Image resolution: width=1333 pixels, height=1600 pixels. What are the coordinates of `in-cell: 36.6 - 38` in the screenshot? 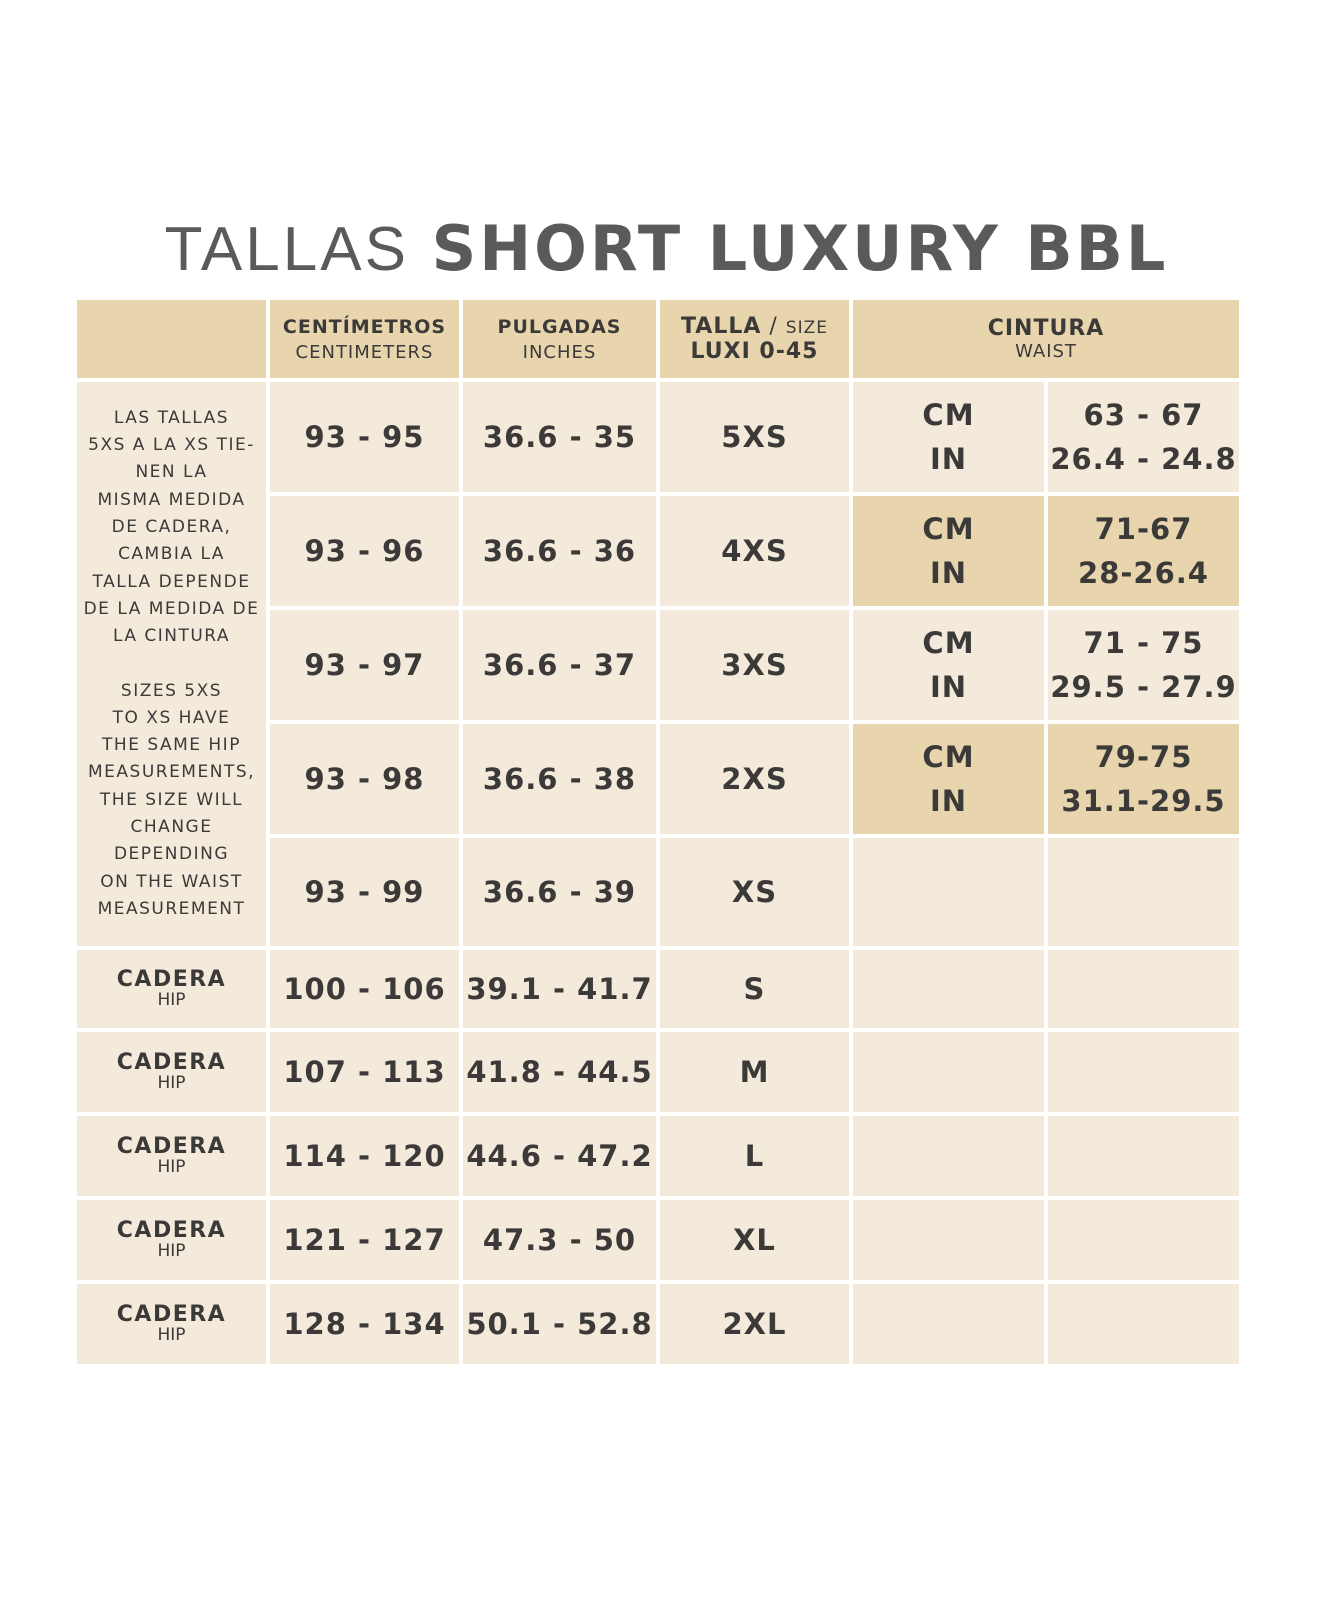 It's located at (559, 779).